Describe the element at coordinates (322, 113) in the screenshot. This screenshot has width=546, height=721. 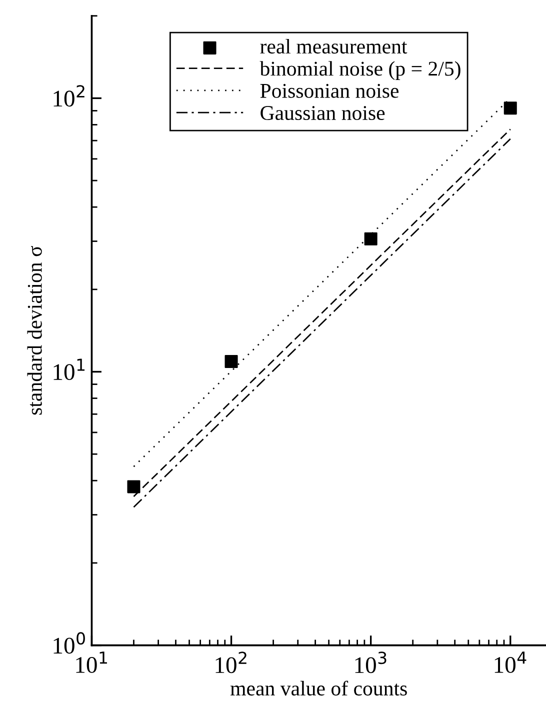
I see `legend-label: Gaussian noise` at that location.